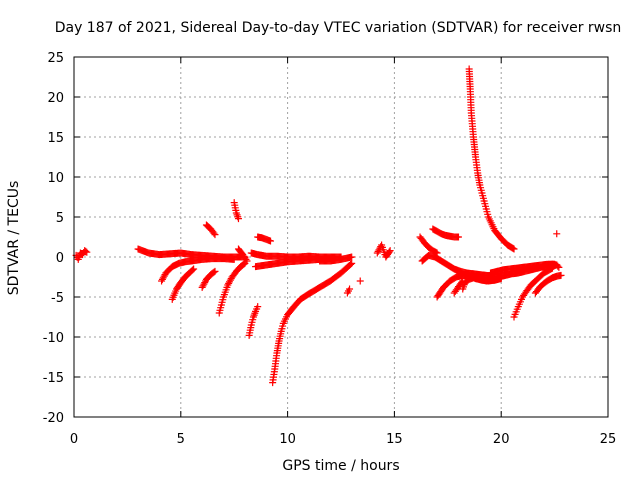 This screenshot has width=640, height=480. Describe the element at coordinates (55, 178) in the screenshot. I see `y-tick-label: 10` at that location.